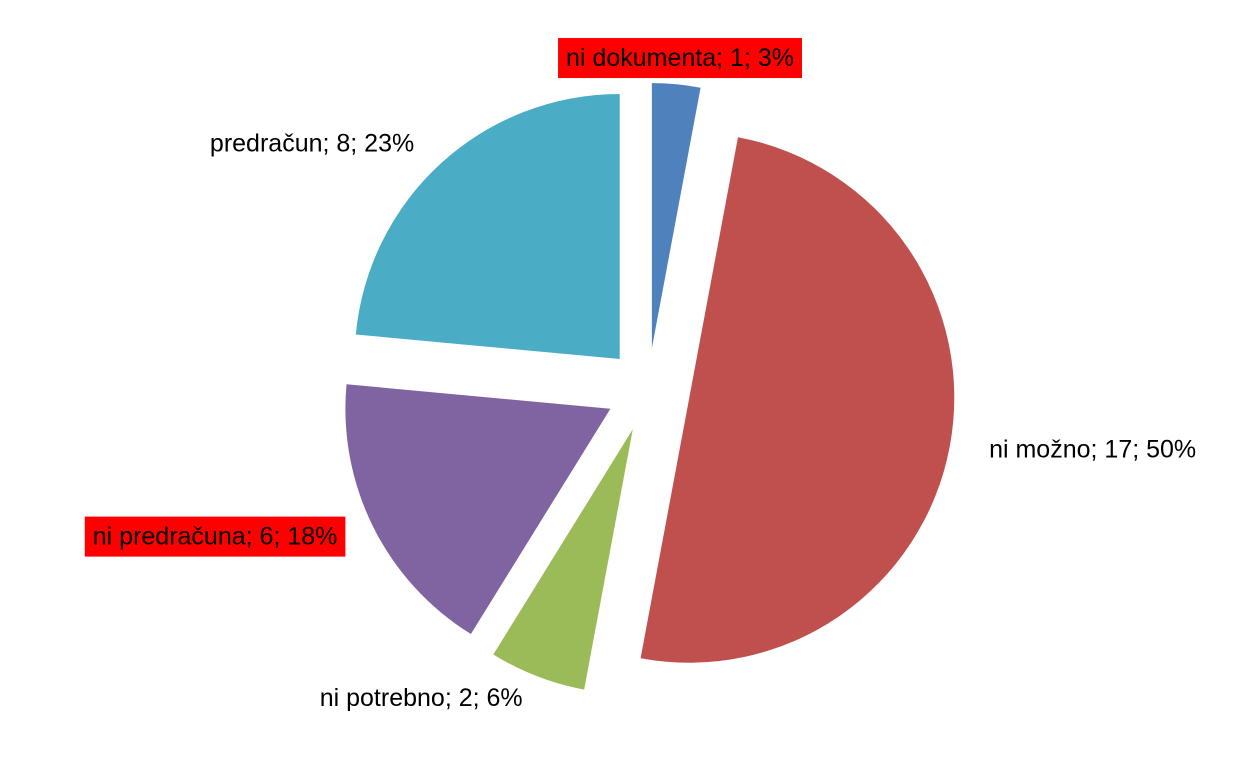  I want to click on data-label: ni predračuna; 6; 18%, so click(215, 537).